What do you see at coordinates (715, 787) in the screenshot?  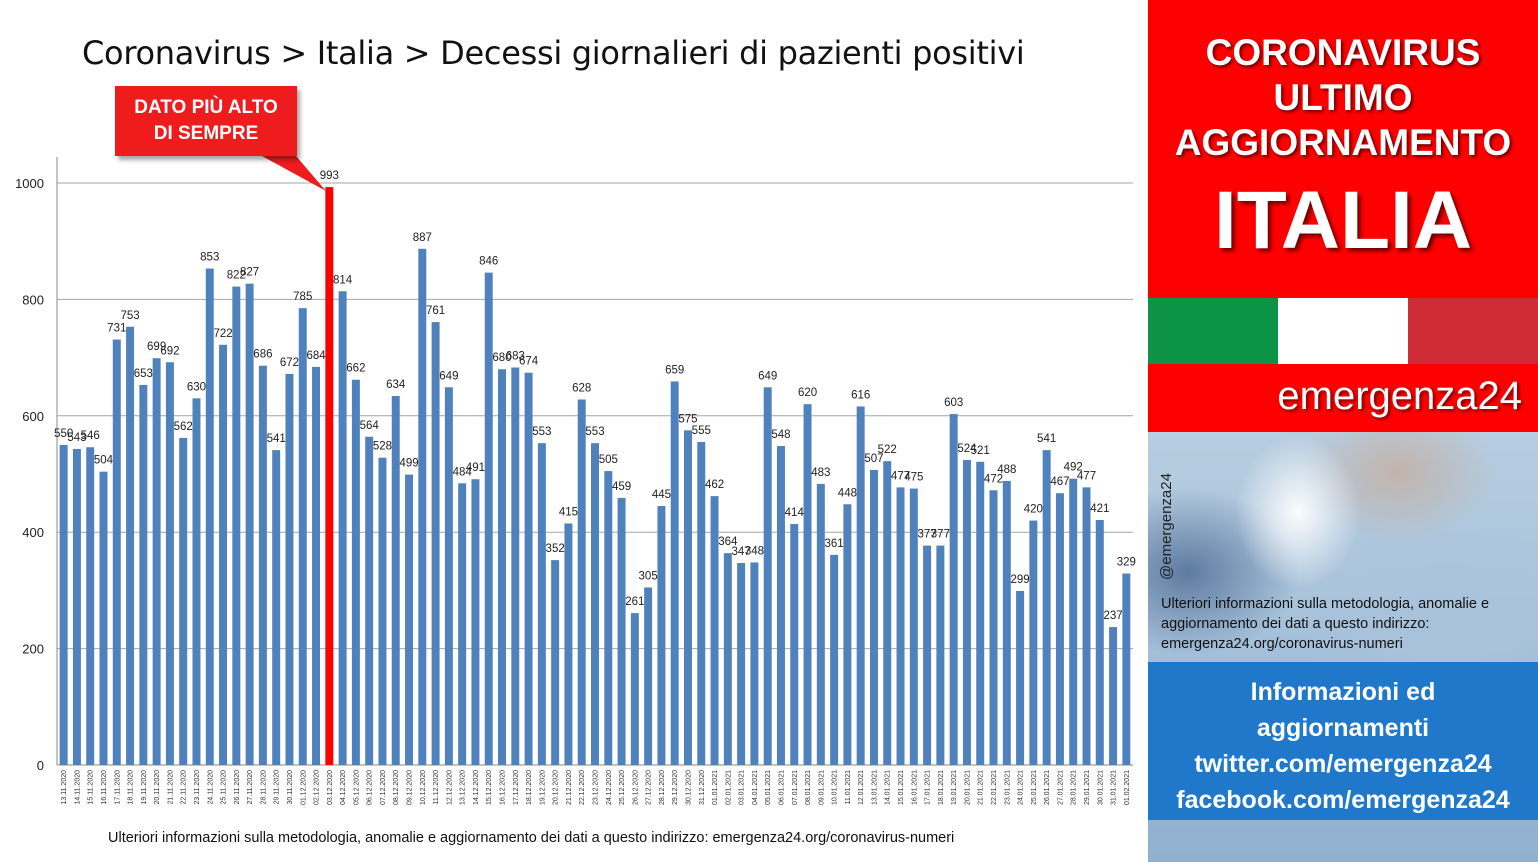 I see `x-tick-label: 01.01.2021` at bounding box center [715, 787].